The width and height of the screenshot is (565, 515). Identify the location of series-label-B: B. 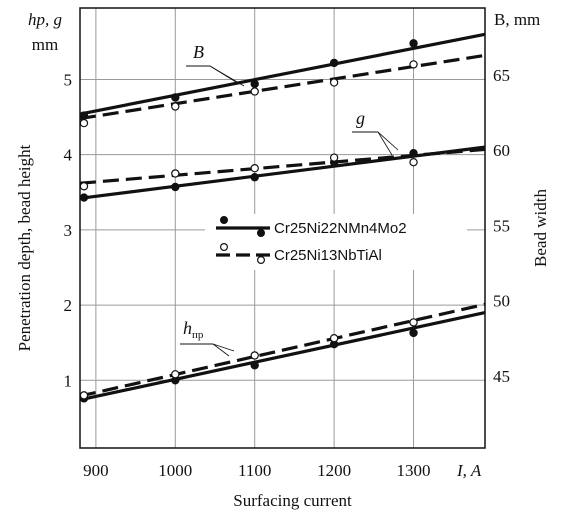
(198, 52).